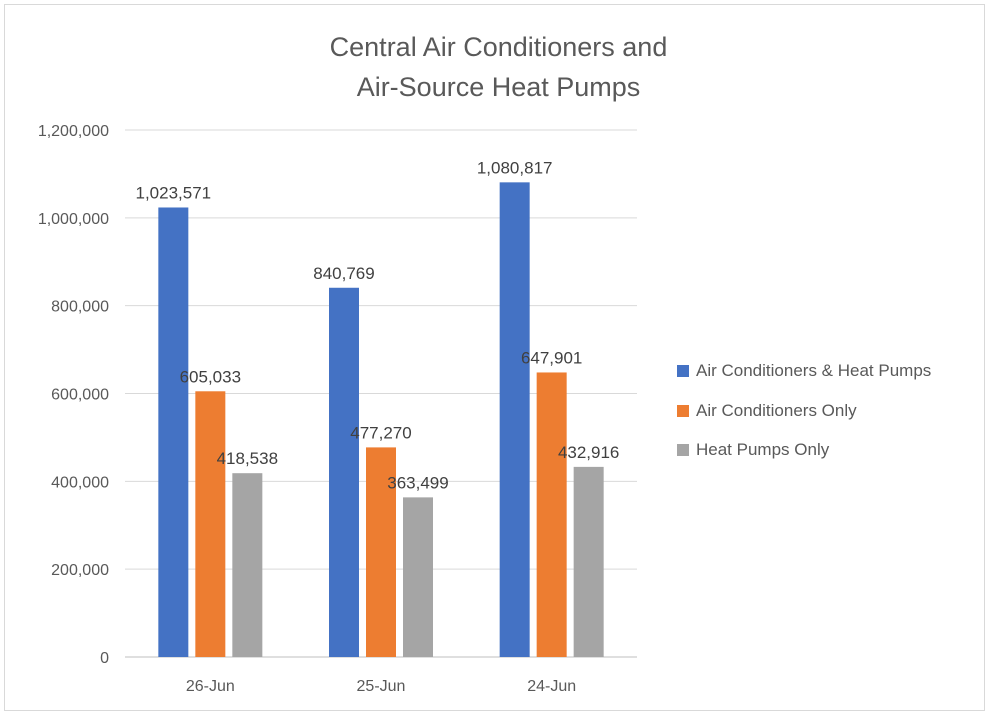 This screenshot has width=991, height=719. What do you see at coordinates (73, 131) in the screenshot?
I see `y-tick-label: 1,200,000` at bounding box center [73, 131].